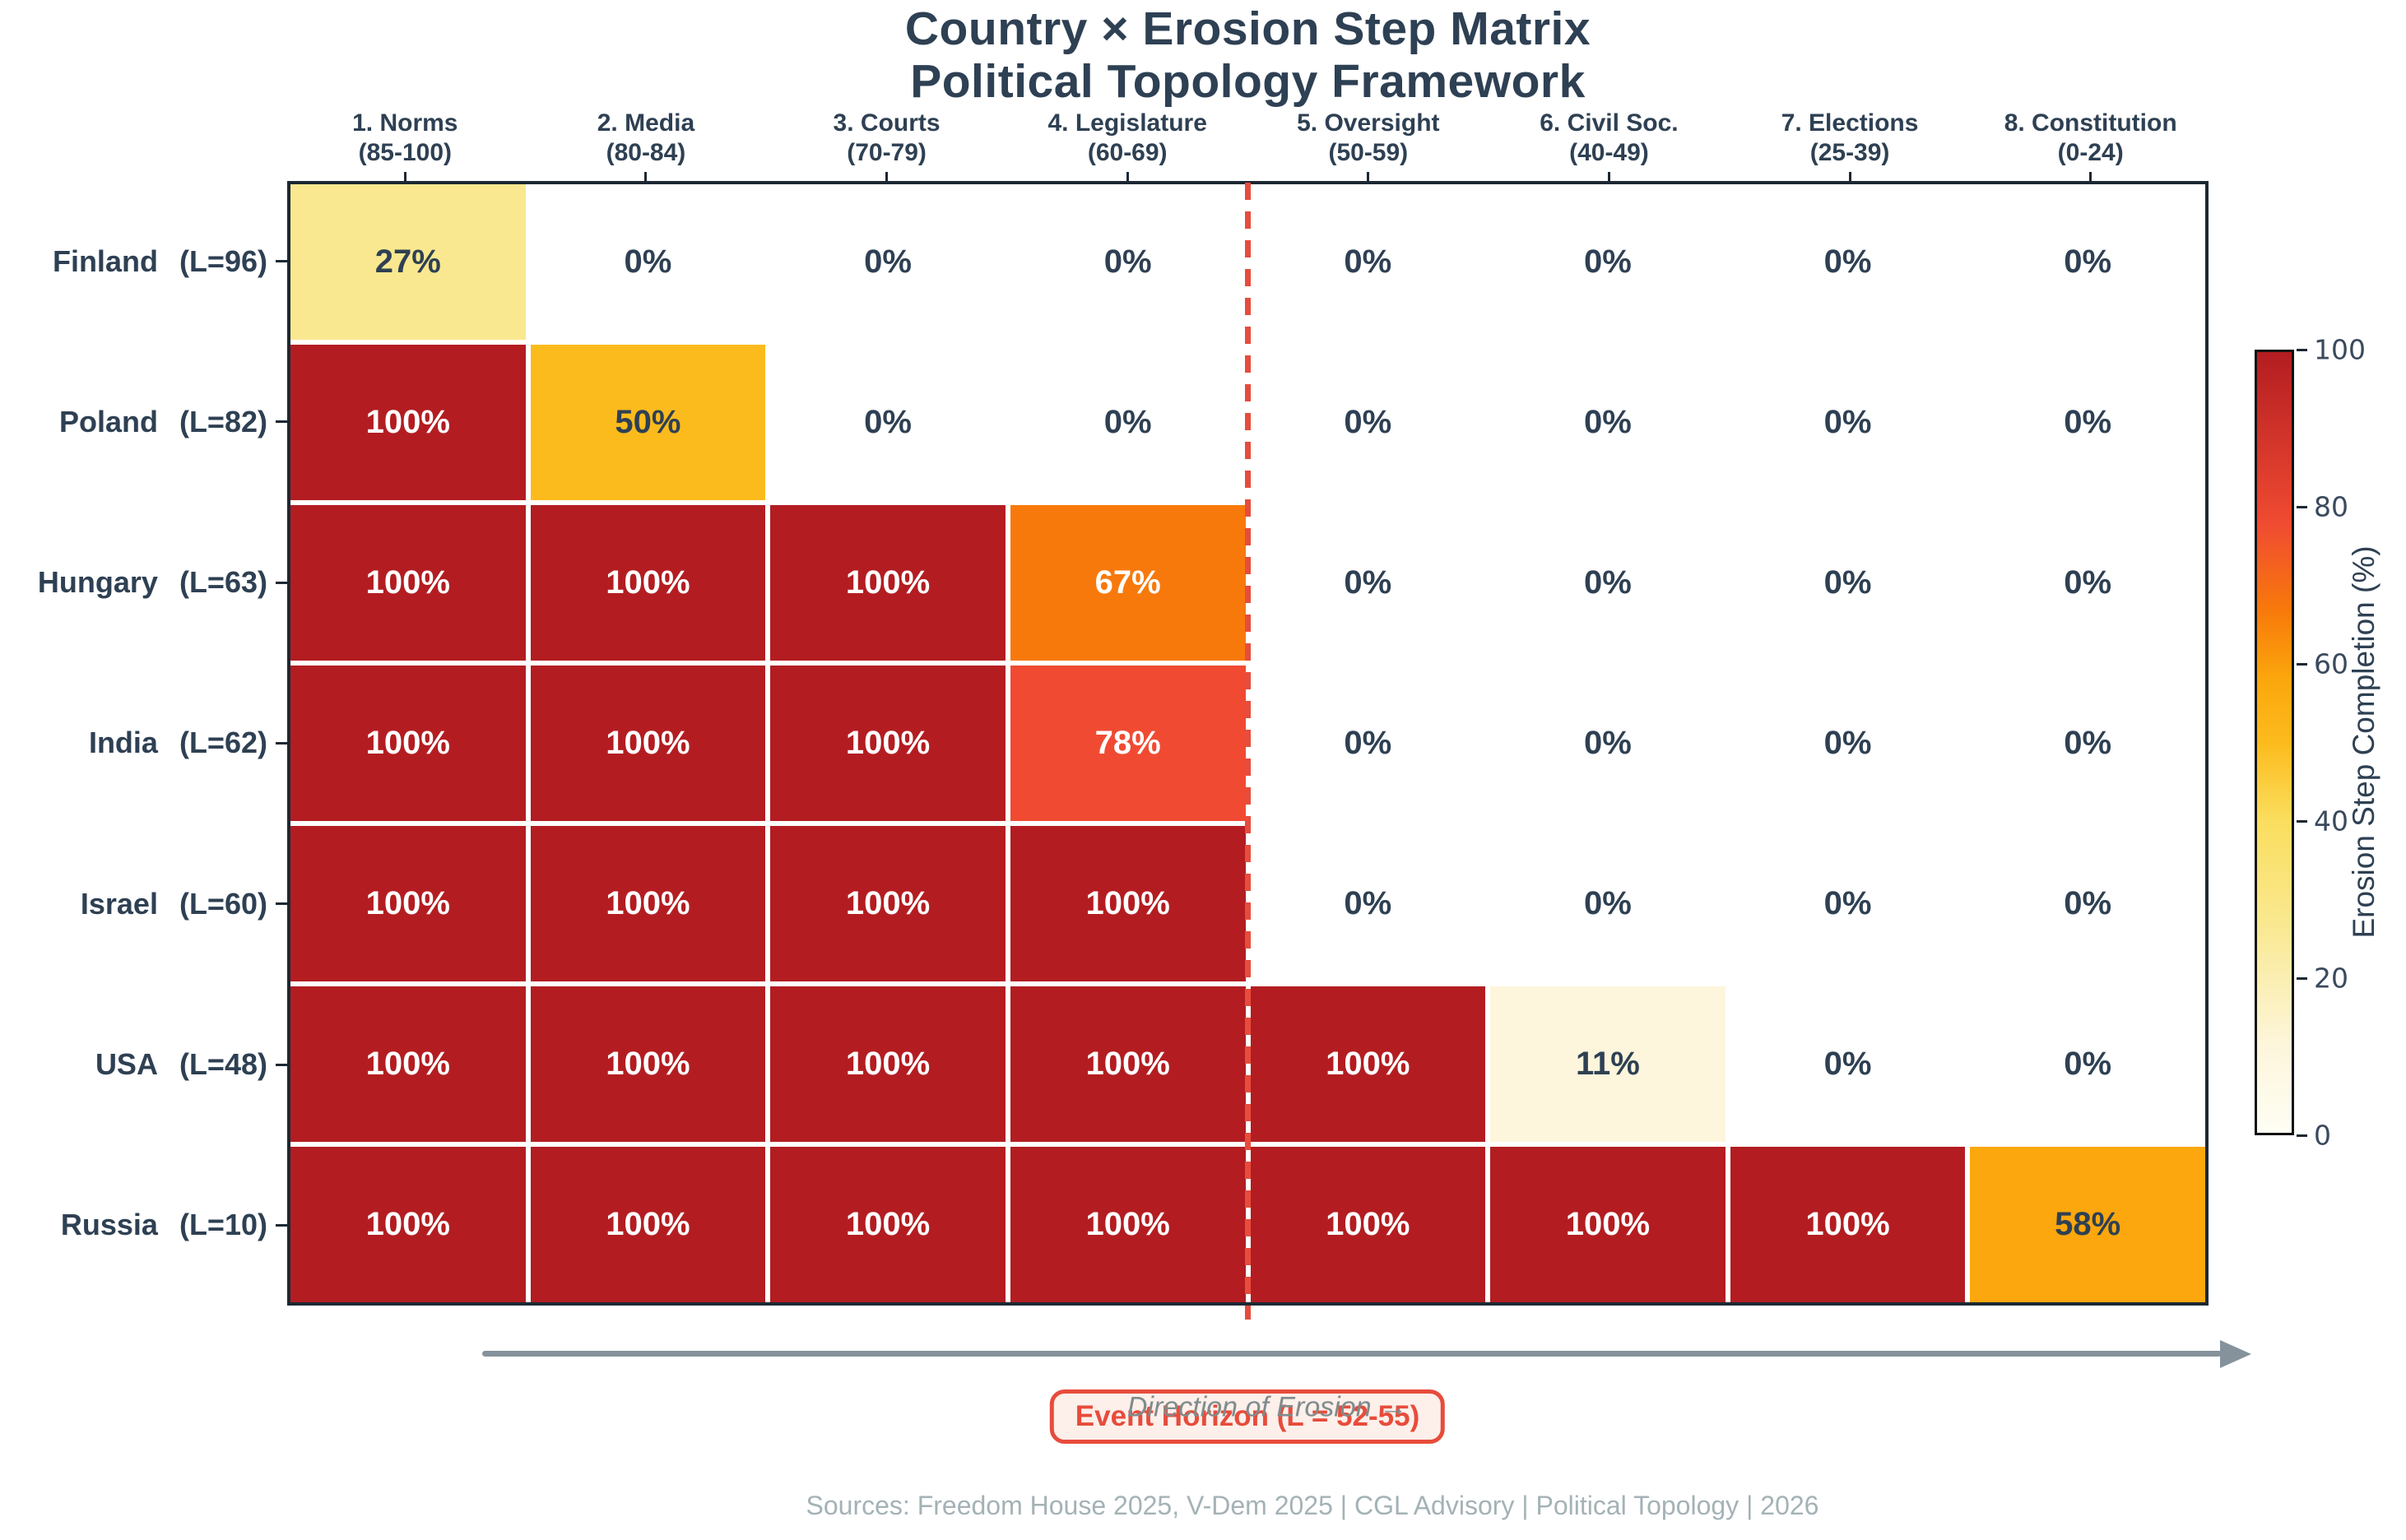 Image resolution: width=2406 pixels, height=1540 pixels. What do you see at coordinates (1848, 743) in the screenshot?
I see `heatmap-cell-india-col7: 0%` at bounding box center [1848, 743].